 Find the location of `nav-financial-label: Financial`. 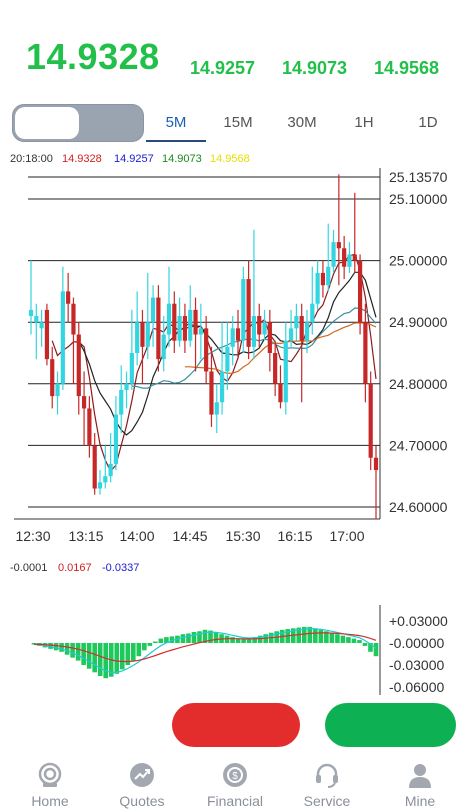

nav-financial-label: Financial is located at coordinates (235, 801).